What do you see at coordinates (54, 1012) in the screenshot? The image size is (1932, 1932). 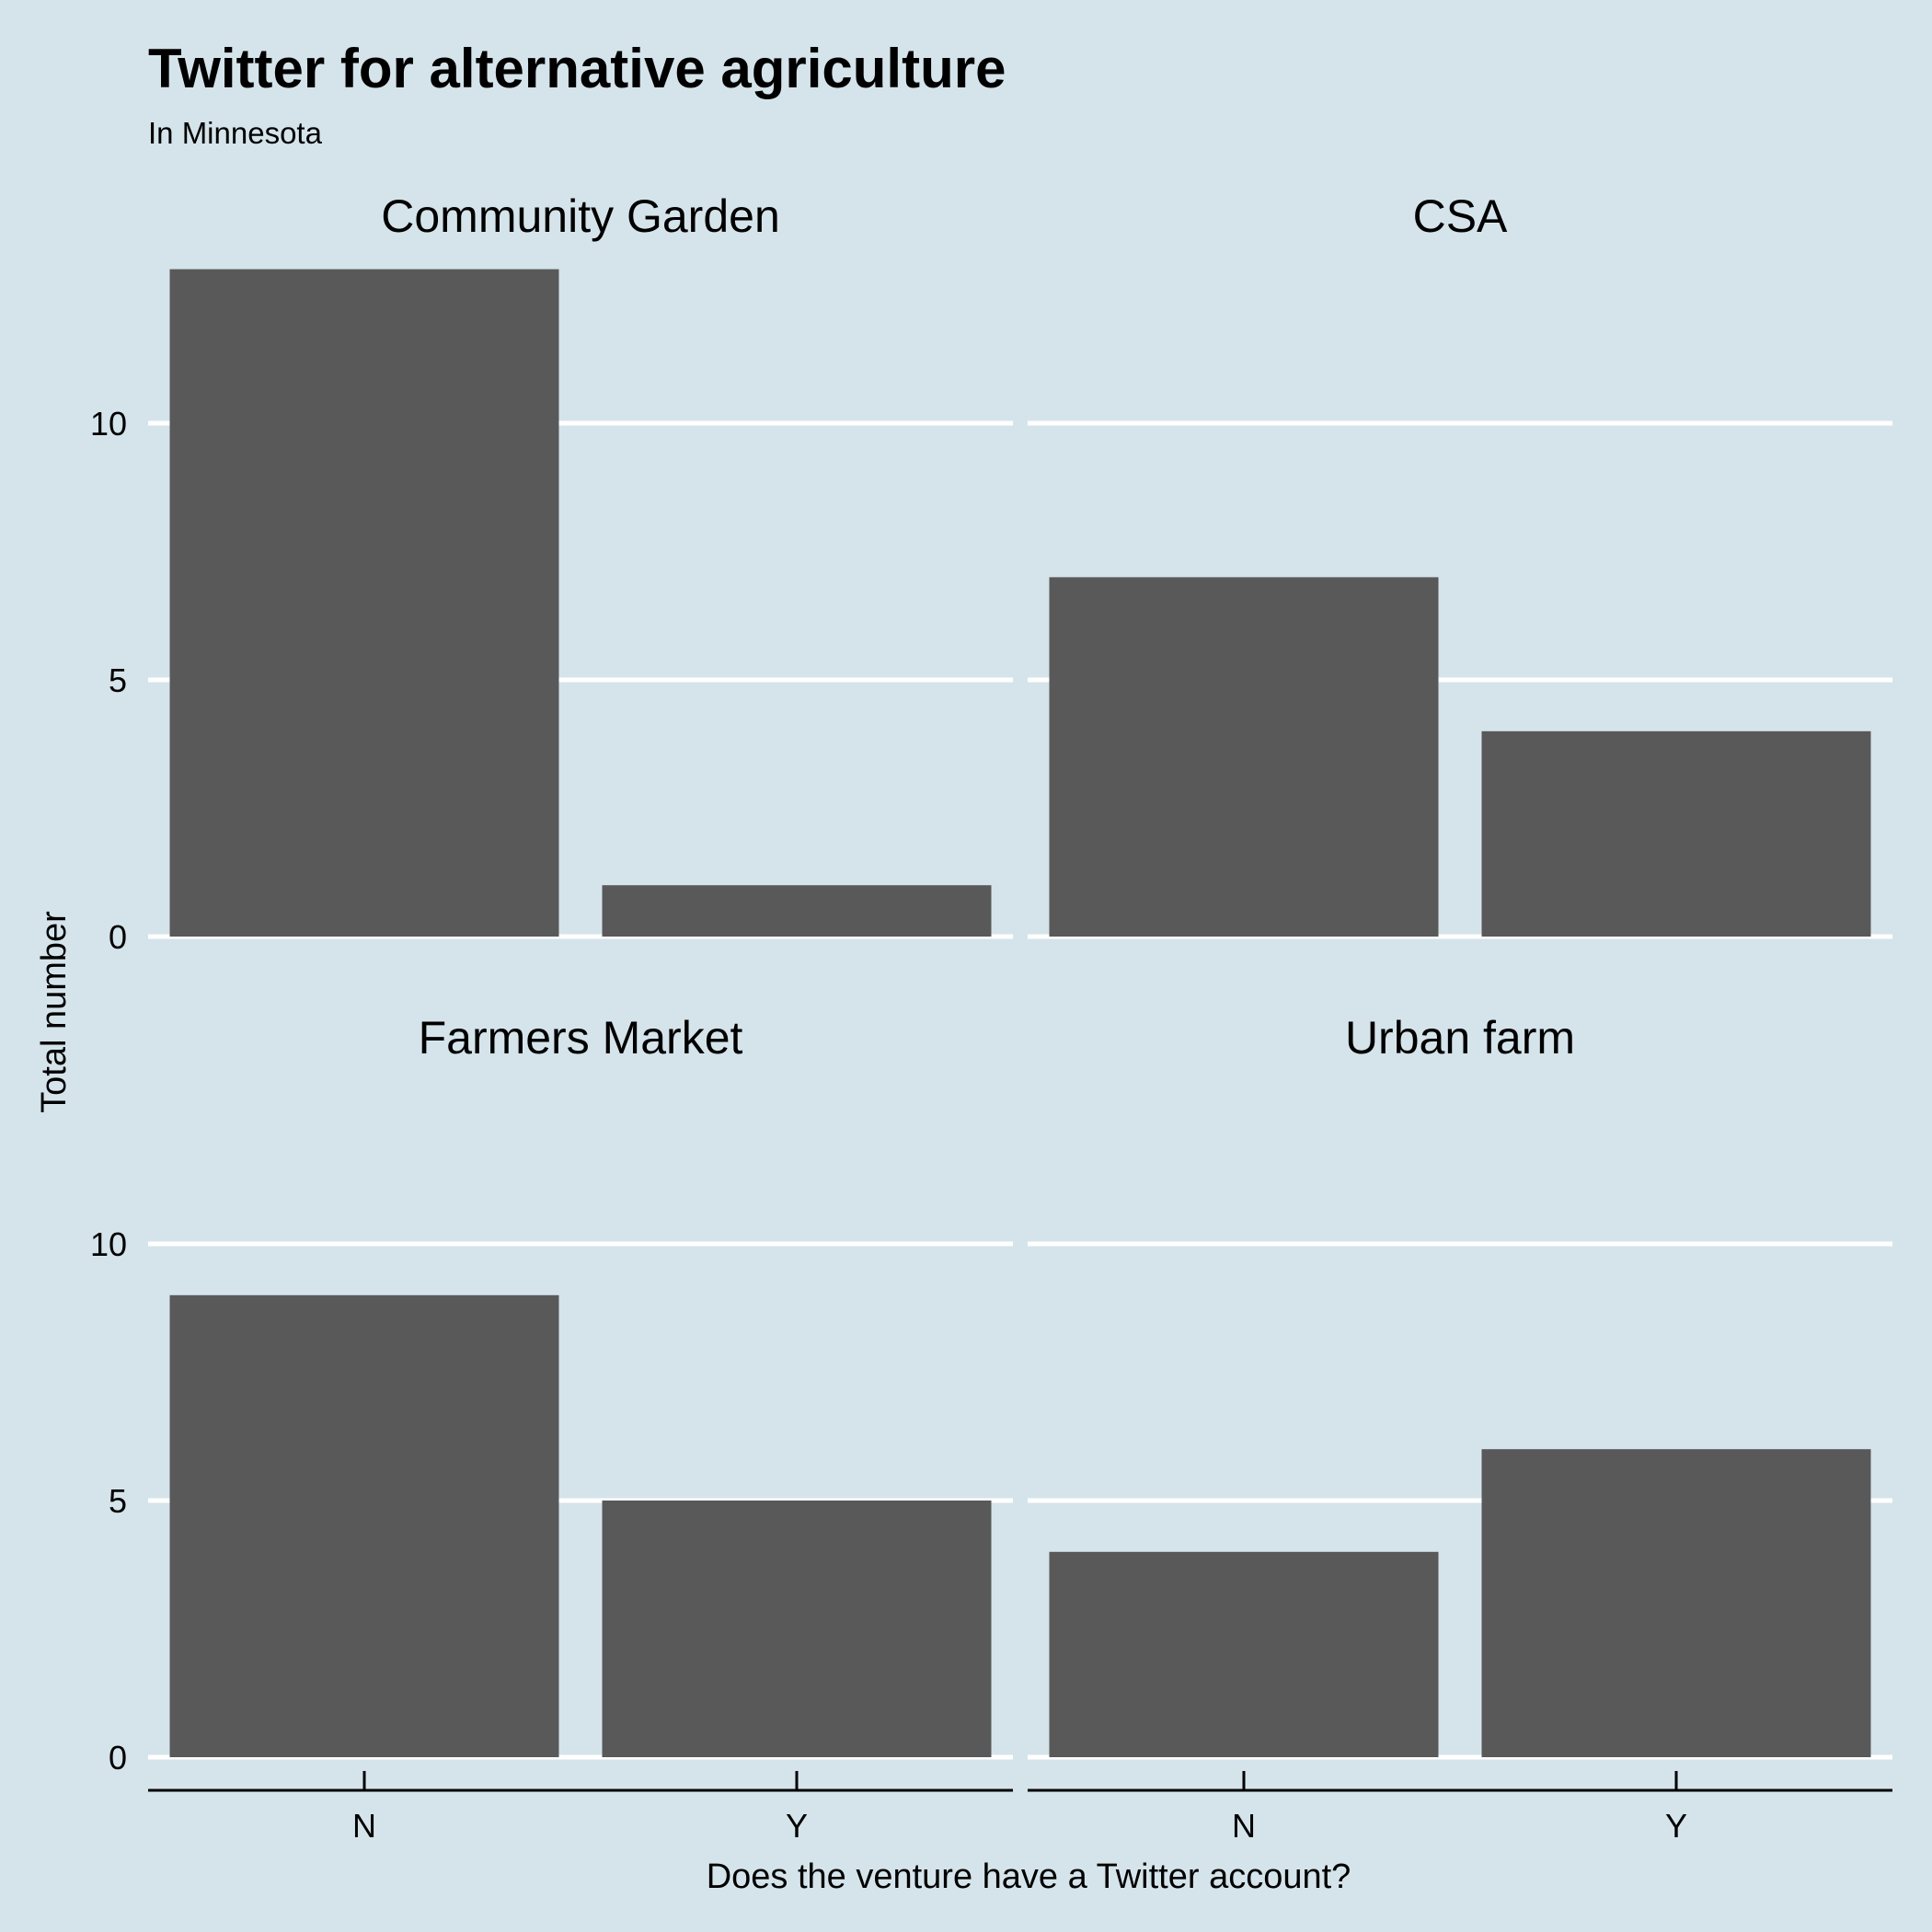 I see `y-axis-title: Total number` at bounding box center [54, 1012].